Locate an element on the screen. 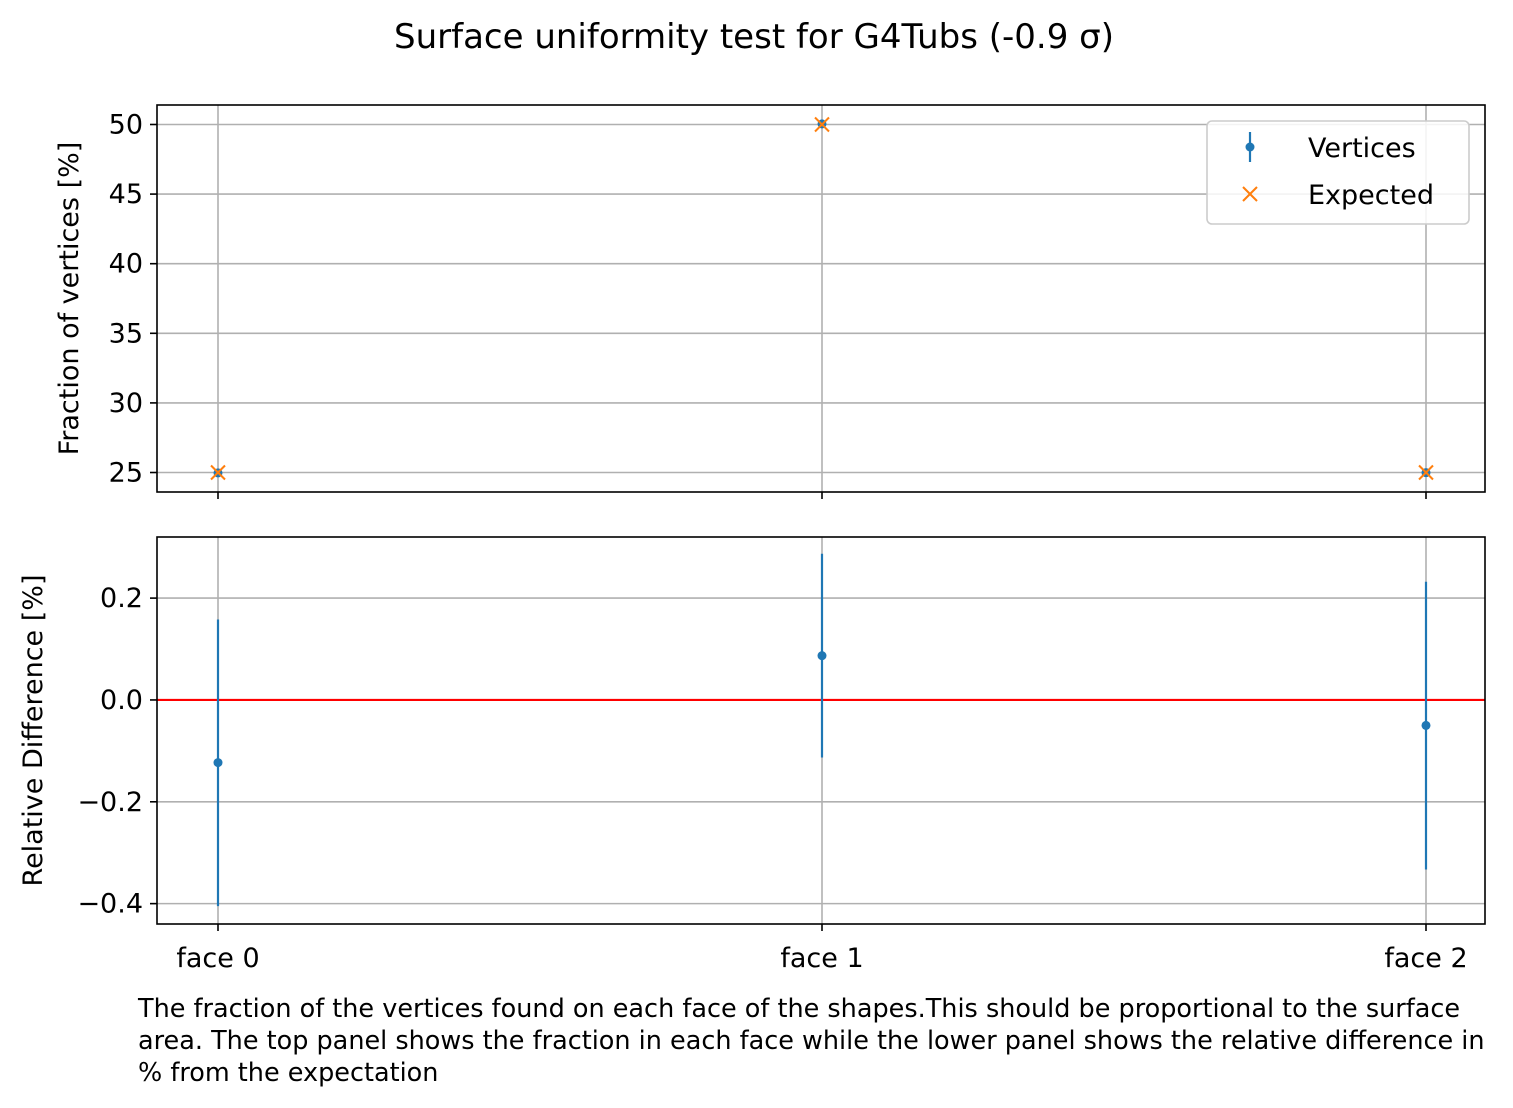 Image resolution: width=1513 pixels, height=1108 pixels. y-tick-label: 0.0 is located at coordinates (121, 700).